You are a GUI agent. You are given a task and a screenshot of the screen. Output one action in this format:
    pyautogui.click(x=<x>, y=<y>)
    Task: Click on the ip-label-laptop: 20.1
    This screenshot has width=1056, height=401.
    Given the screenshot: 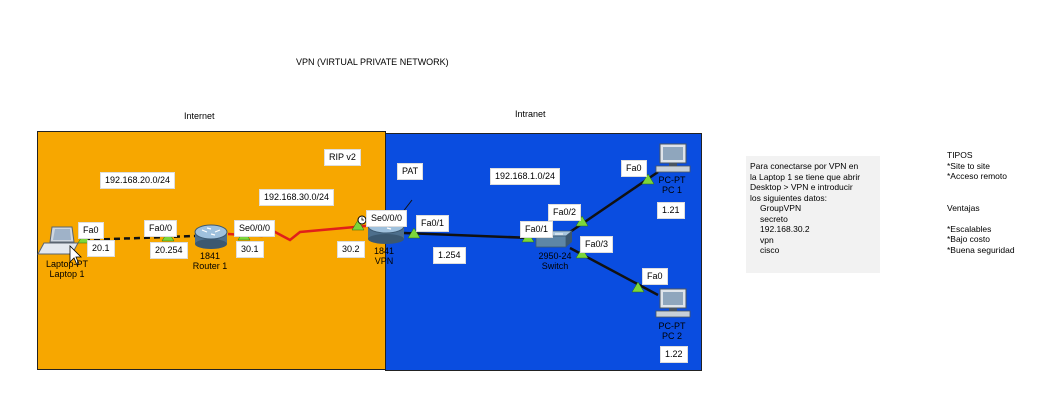 What is the action you would take?
    pyautogui.click(x=101, y=248)
    